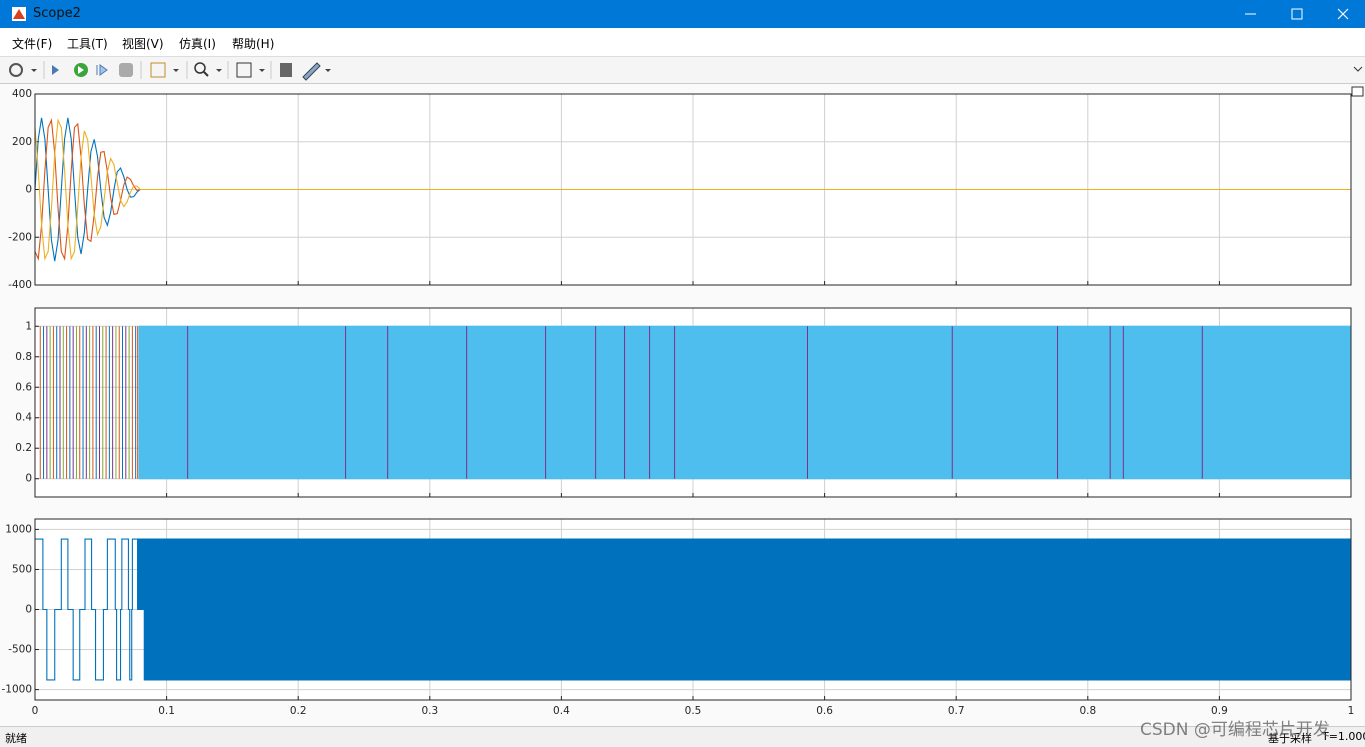  I want to click on x-tick-label: 0.2, so click(298, 711).